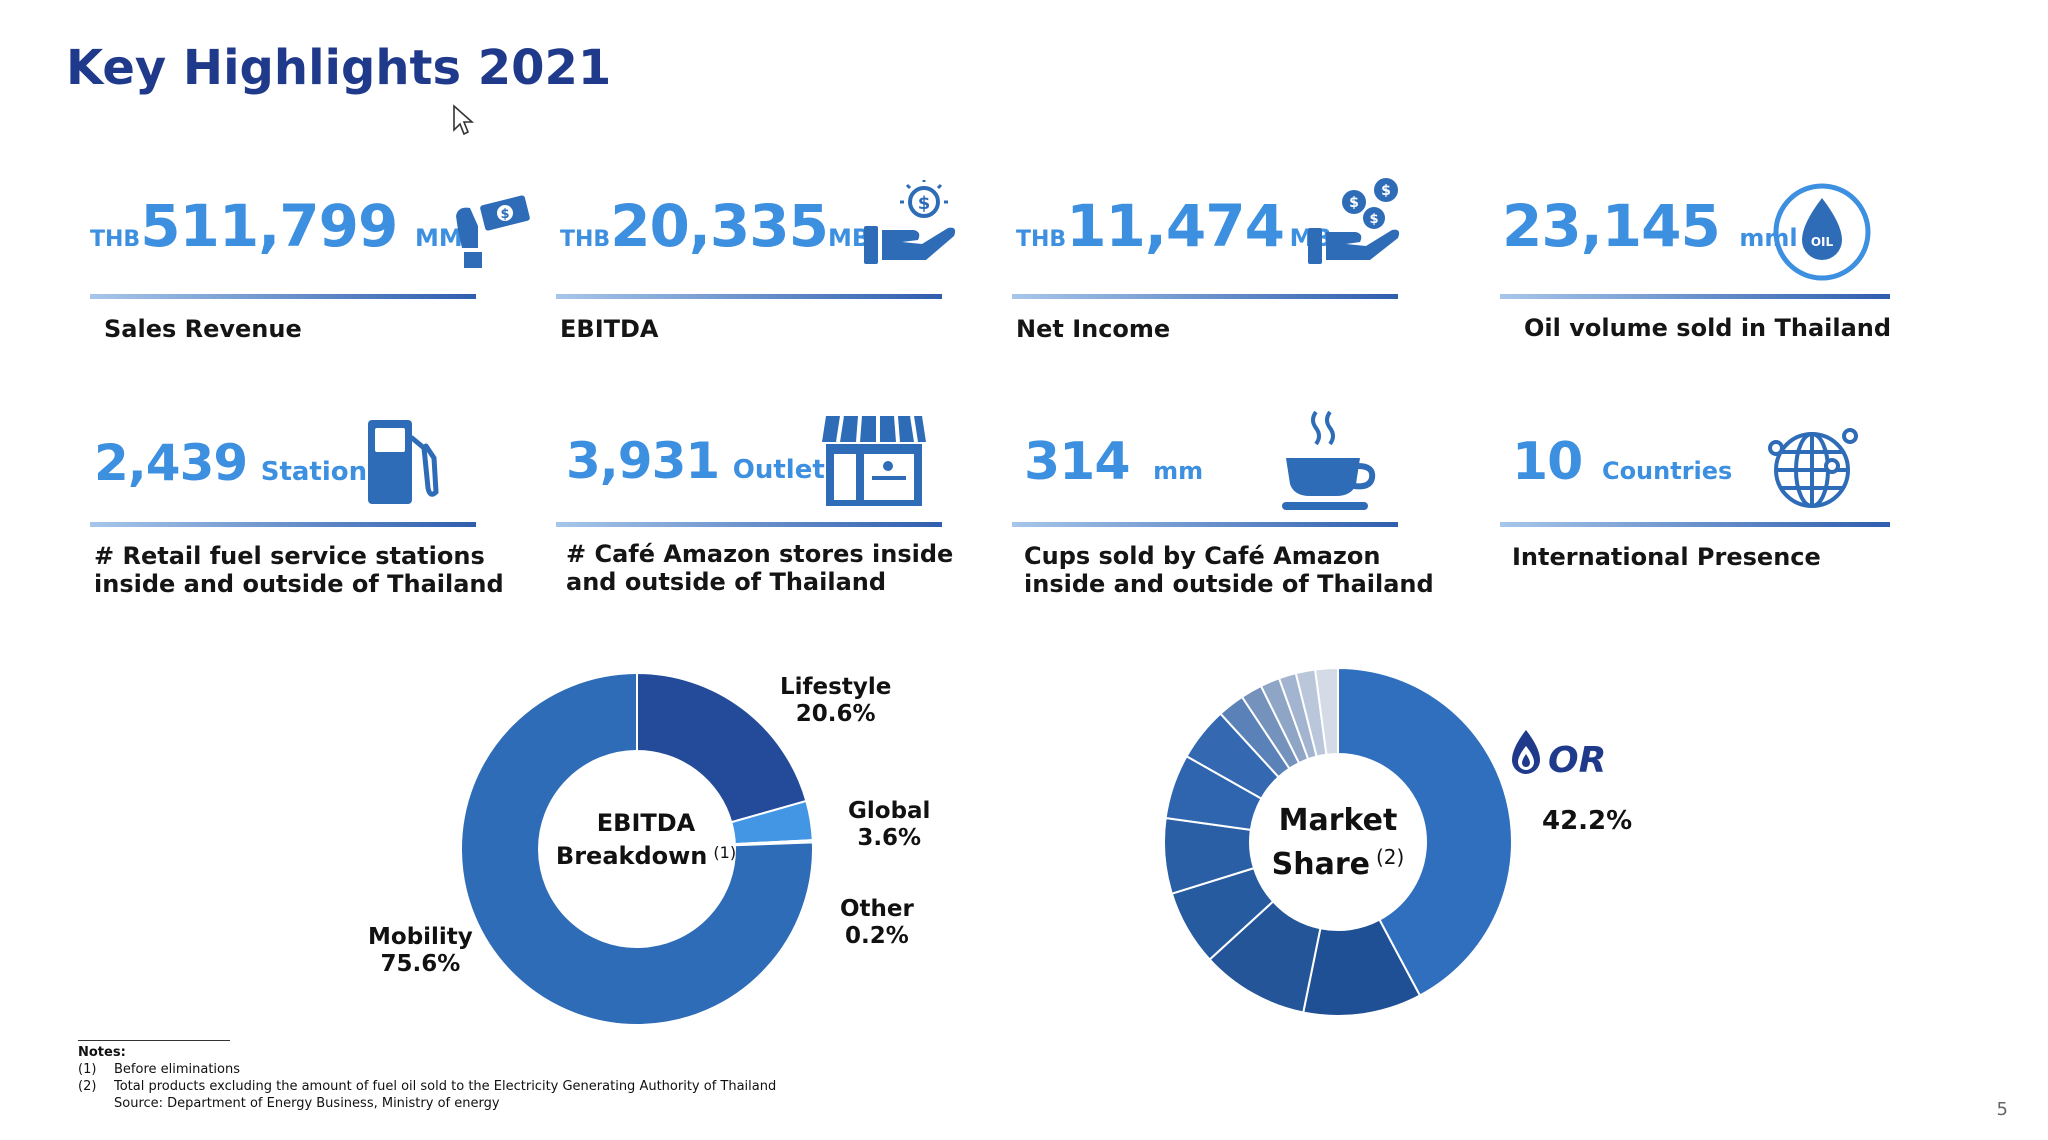  What do you see at coordinates (722, 747) in the screenshot?
I see `donut-slice-lifestyle` at bounding box center [722, 747].